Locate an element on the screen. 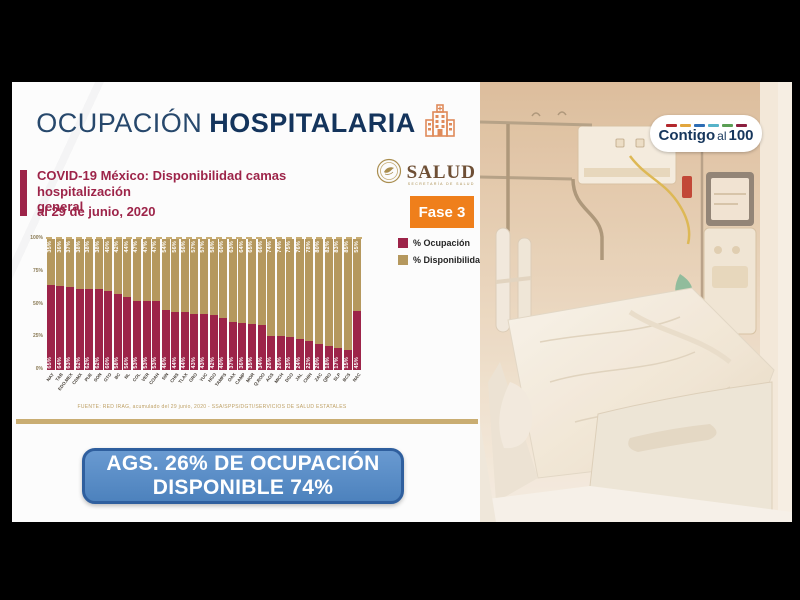 The image size is (800, 600). legend-item-disponibilidad: % Disponibilidad is located at coordinates (439, 260).